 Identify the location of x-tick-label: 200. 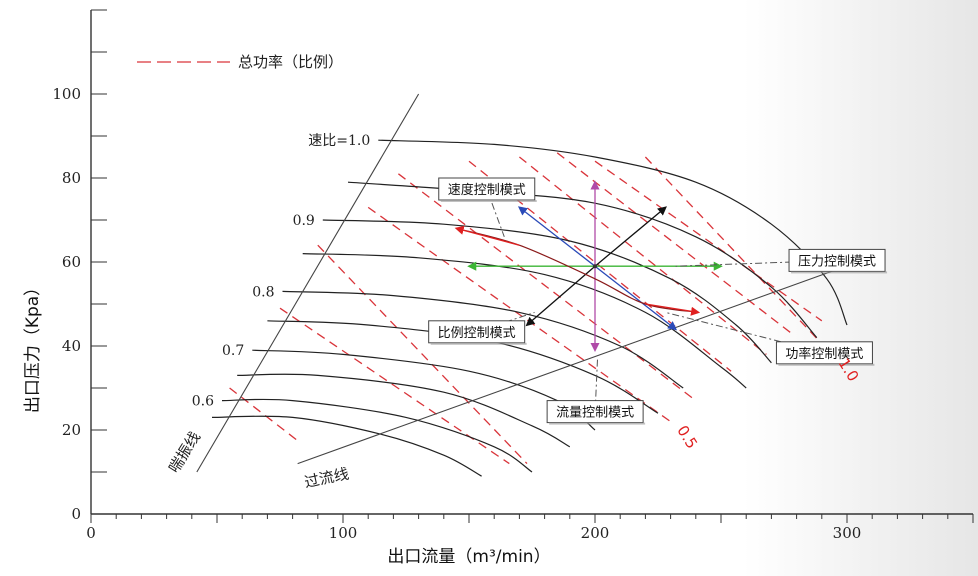
(595, 533).